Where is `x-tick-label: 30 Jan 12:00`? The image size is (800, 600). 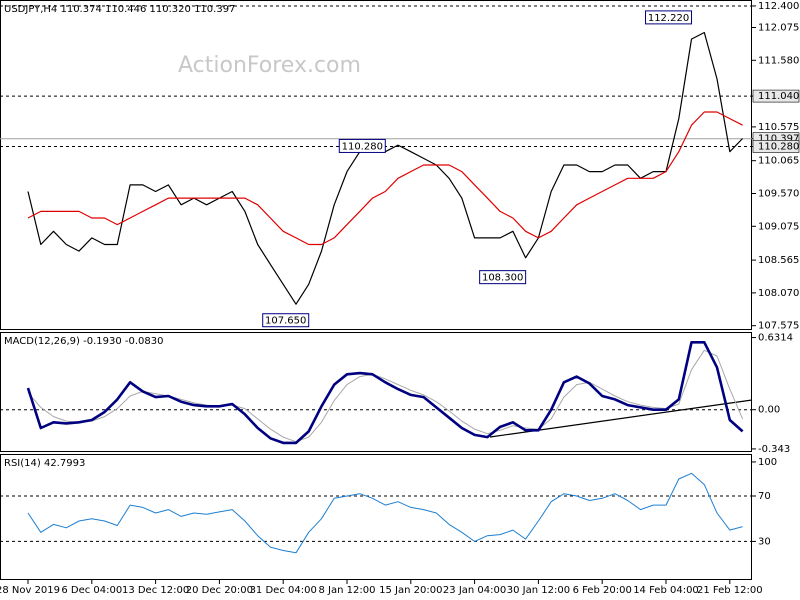 x-tick-label: 30 Jan 12:00 is located at coordinates (538, 590).